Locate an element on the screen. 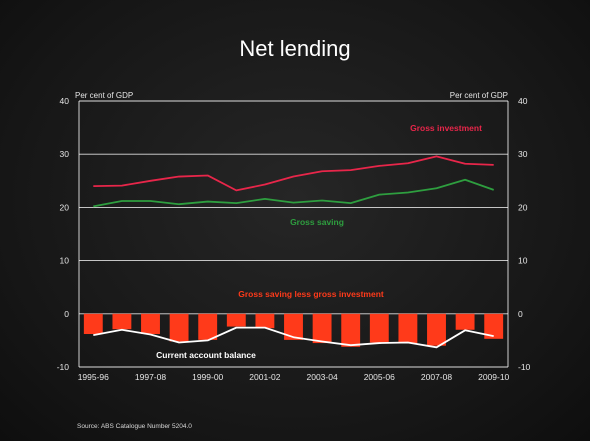  label-gross-investment: Gross investment is located at coordinates (446, 128).